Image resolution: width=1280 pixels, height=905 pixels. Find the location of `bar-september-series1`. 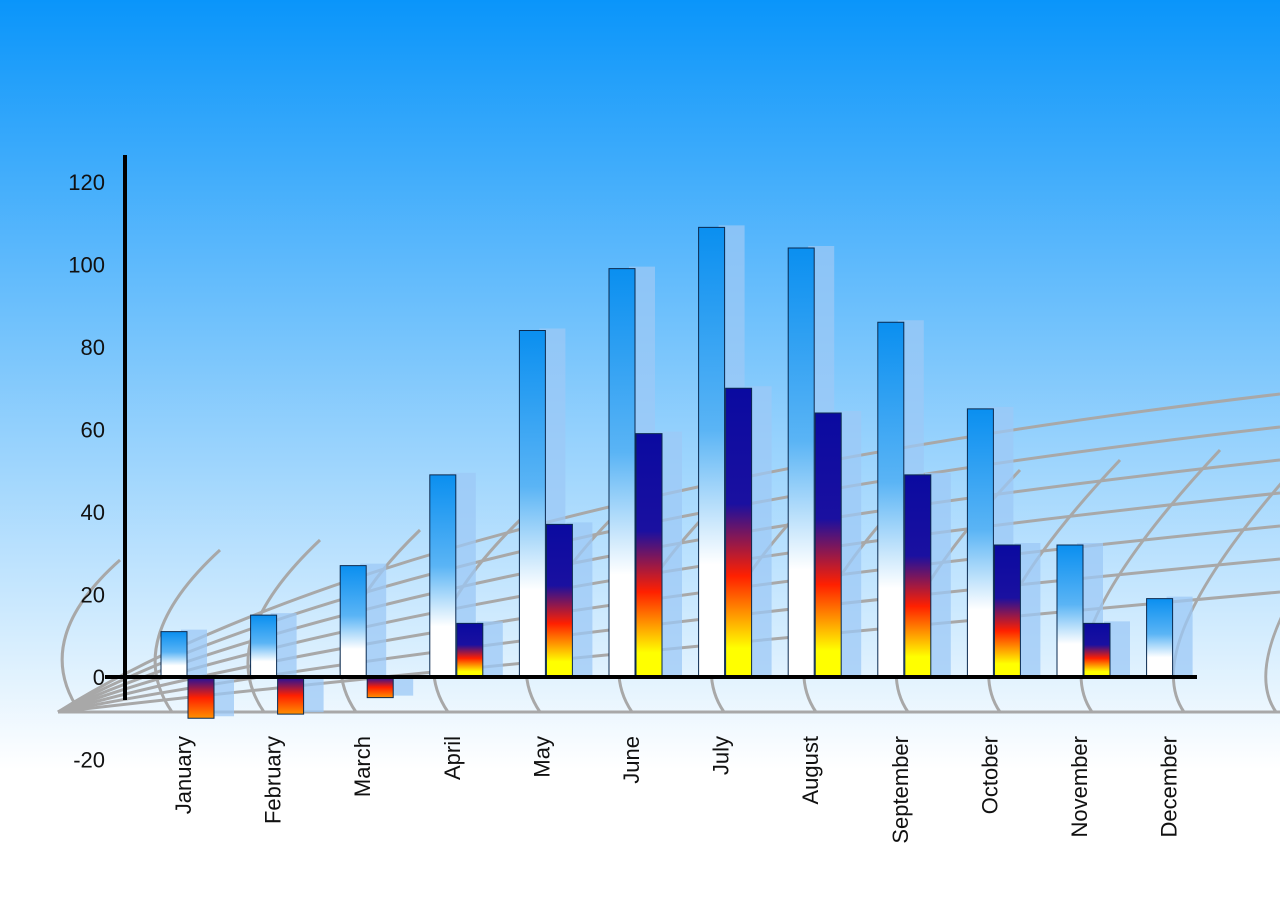

bar-september-series1 is located at coordinates (891, 499).